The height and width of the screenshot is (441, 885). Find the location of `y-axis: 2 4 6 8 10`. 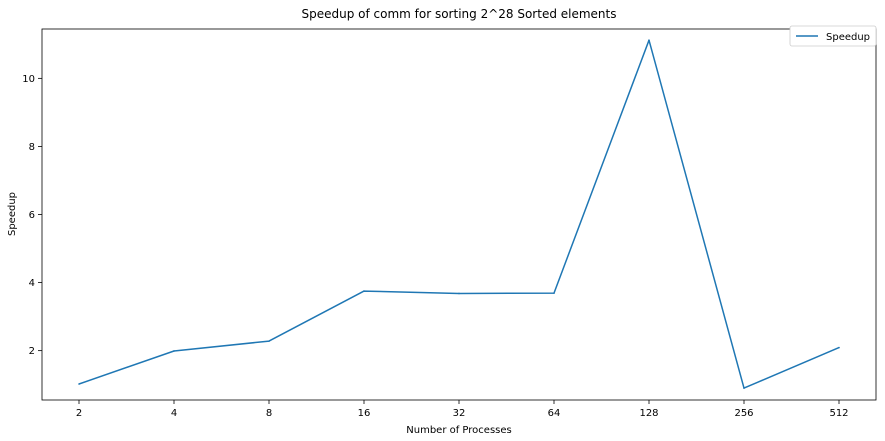

y-axis: 2 4 6 8 10 is located at coordinates (32, 215).